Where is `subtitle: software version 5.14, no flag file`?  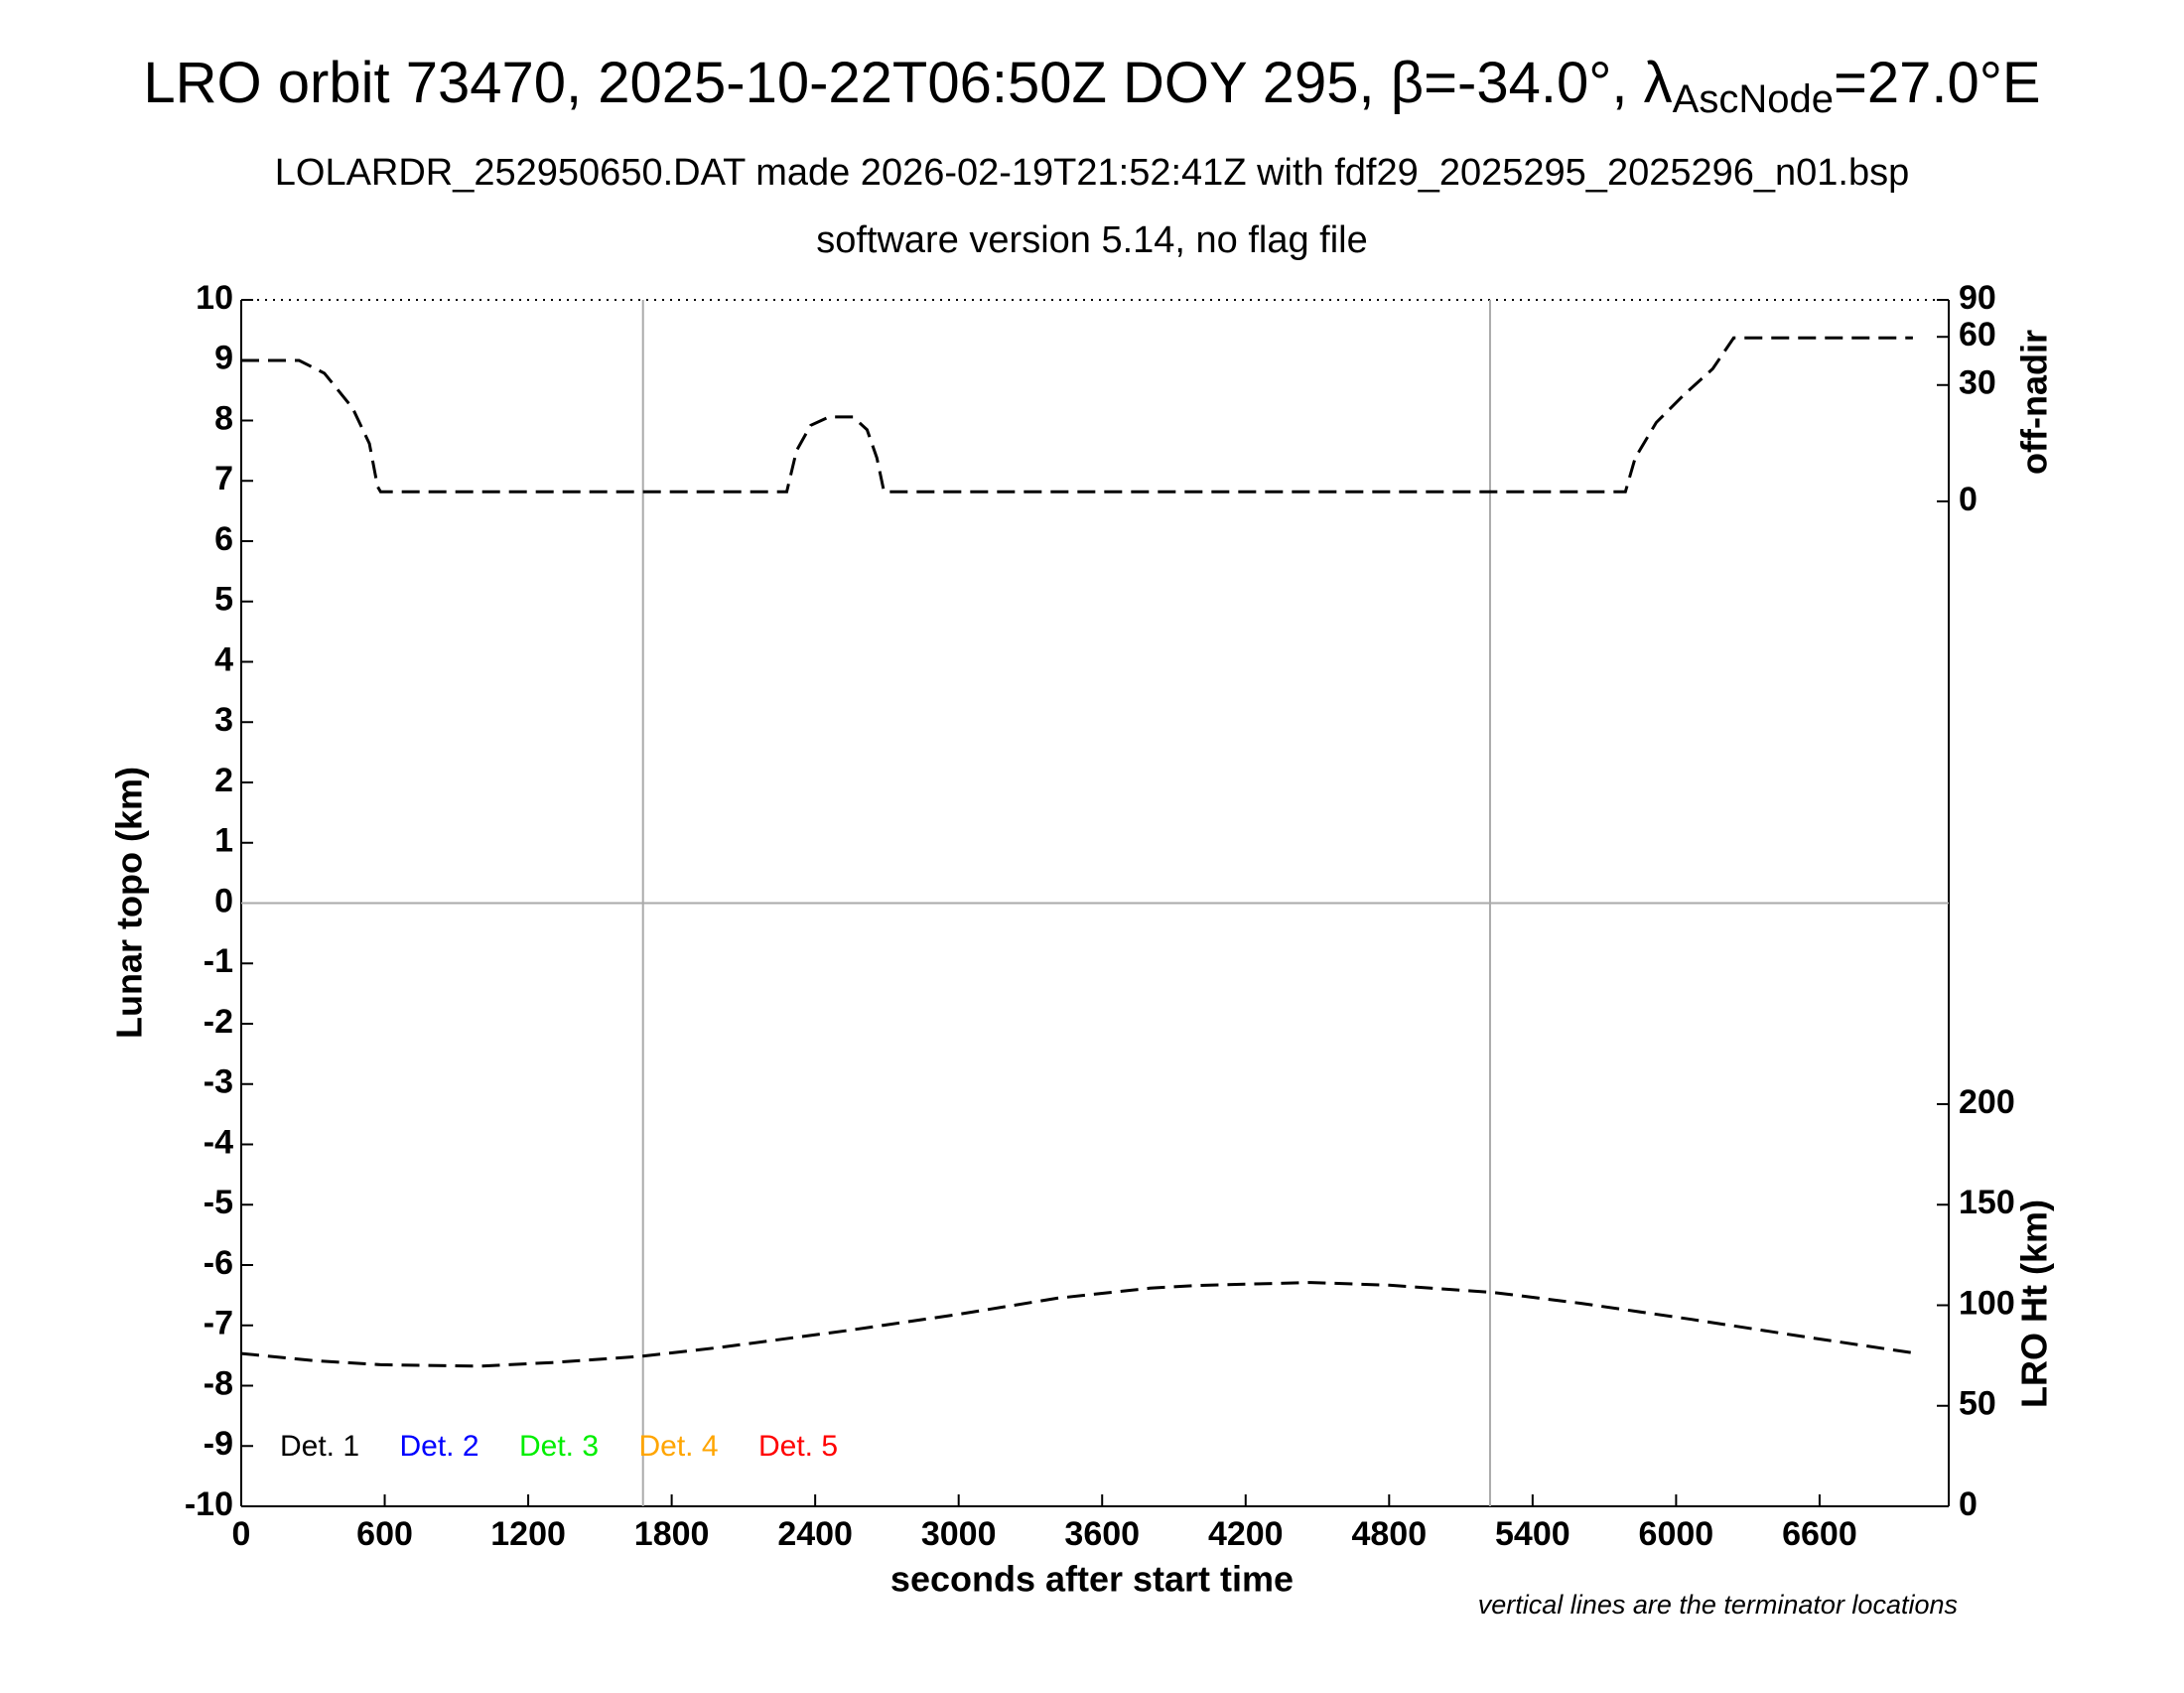
subtitle: software version 5.14, no flag file is located at coordinates (1092, 240).